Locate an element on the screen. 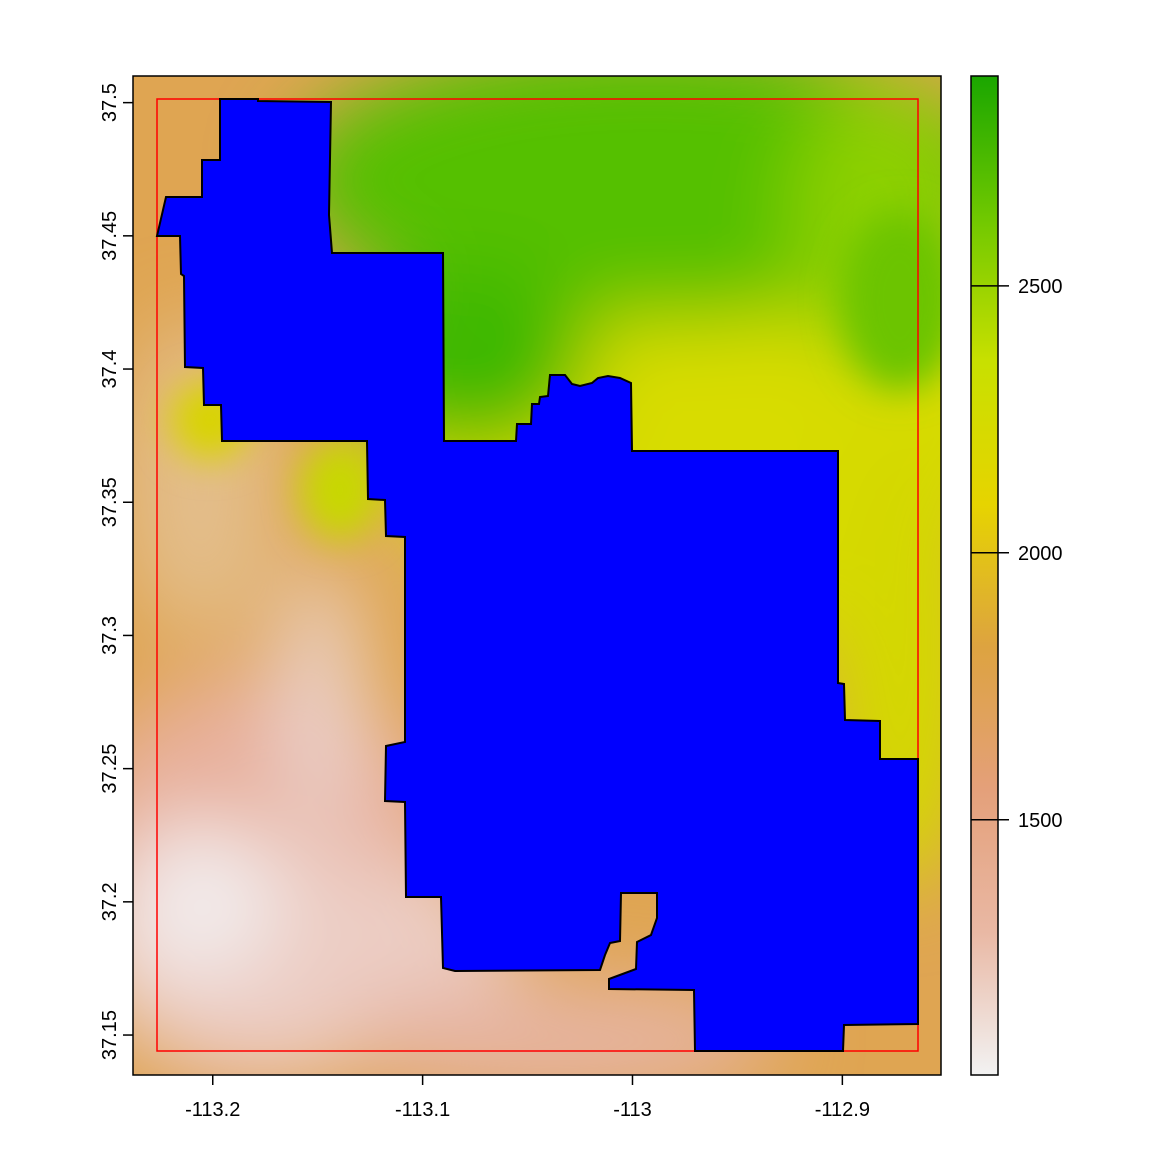  y-tick-label: 37.3 is located at coordinates (110, 635).